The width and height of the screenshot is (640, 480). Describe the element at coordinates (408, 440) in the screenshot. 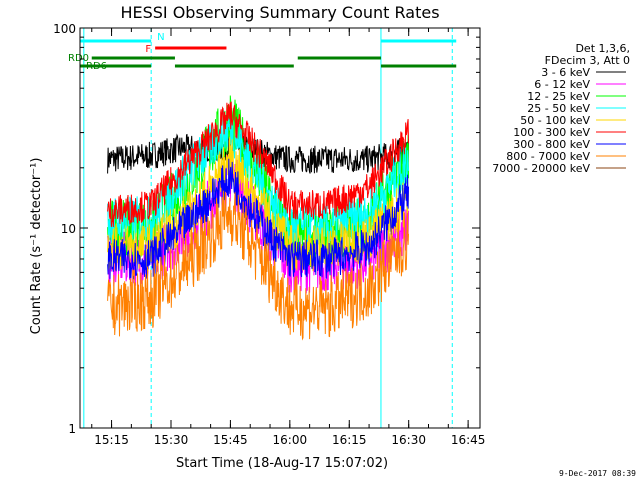

I see `x-tick-label-5: 16:30` at that location.